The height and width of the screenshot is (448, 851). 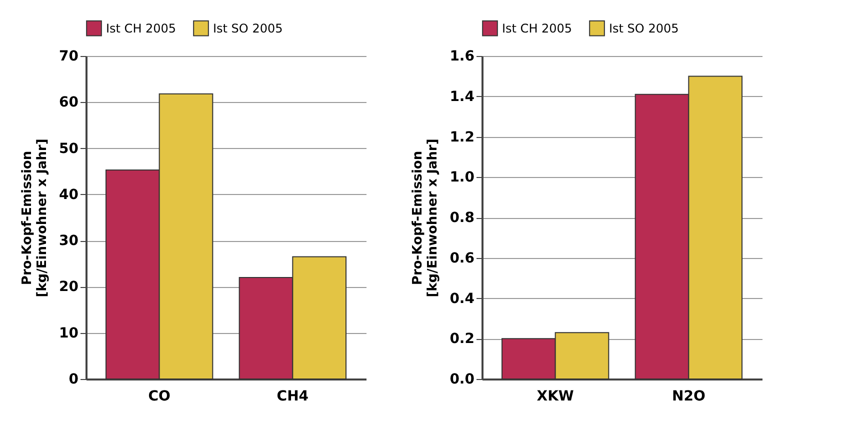 What do you see at coordinates (69, 56) in the screenshot?
I see `y-tick-label: 70` at bounding box center [69, 56].